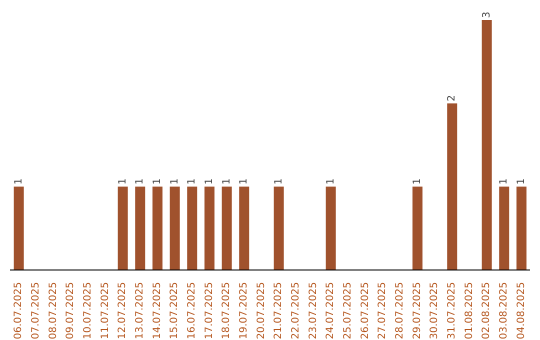  Describe the element at coordinates (18, 311) in the screenshot. I see `x-tick-label: 06.07.2025` at that location.